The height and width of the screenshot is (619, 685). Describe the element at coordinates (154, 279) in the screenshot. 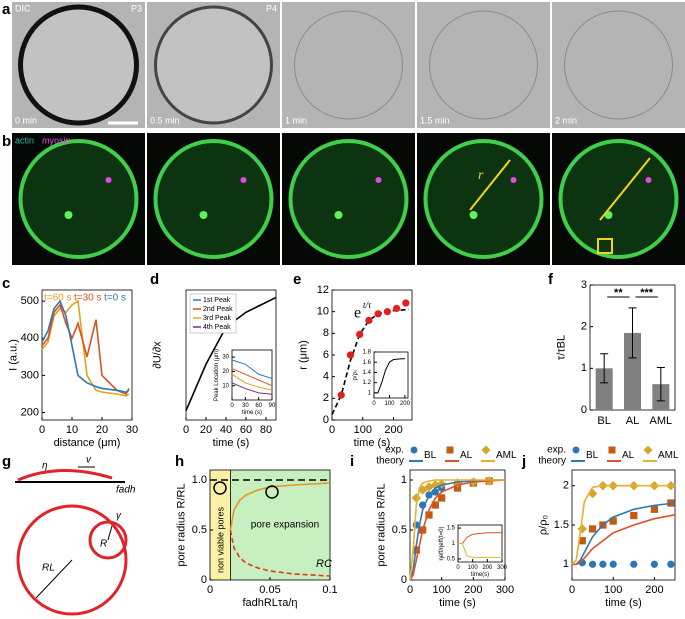

I see `panel-label: d` at that location.